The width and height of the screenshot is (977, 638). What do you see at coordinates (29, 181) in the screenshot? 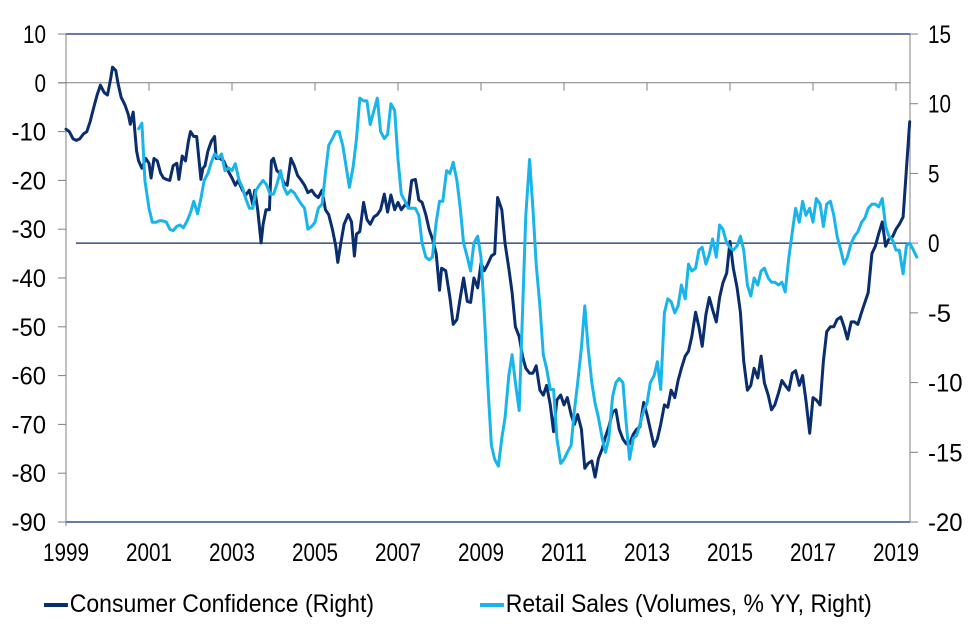
I see `left-axis-tick-label: -20` at bounding box center [29, 181].